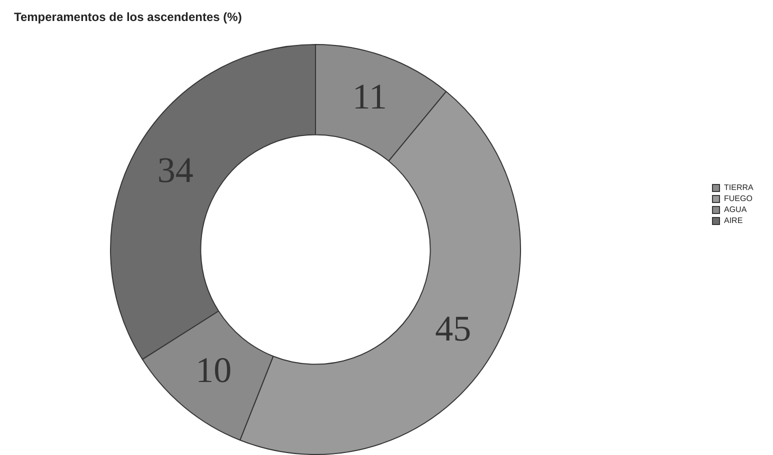 Image resolution: width=773 pixels, height=455 pixels. Describe the element at coordinates (735, 209) in the screenshot. I see `legend-label: AGUA` at that location.